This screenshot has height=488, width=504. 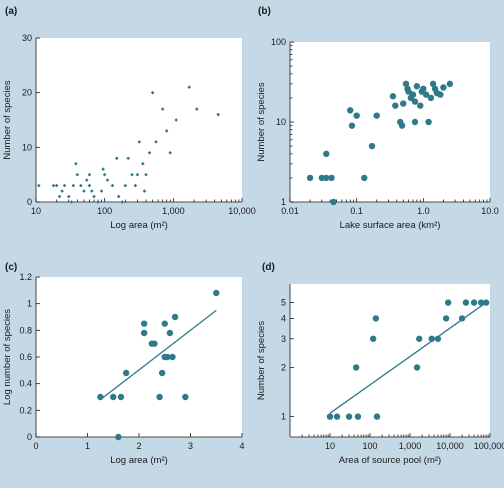 What do you see at coordinates (7, 119) in the screenshot?
I see `y-axis-title: Number of species` at bounding box center [7, 119].